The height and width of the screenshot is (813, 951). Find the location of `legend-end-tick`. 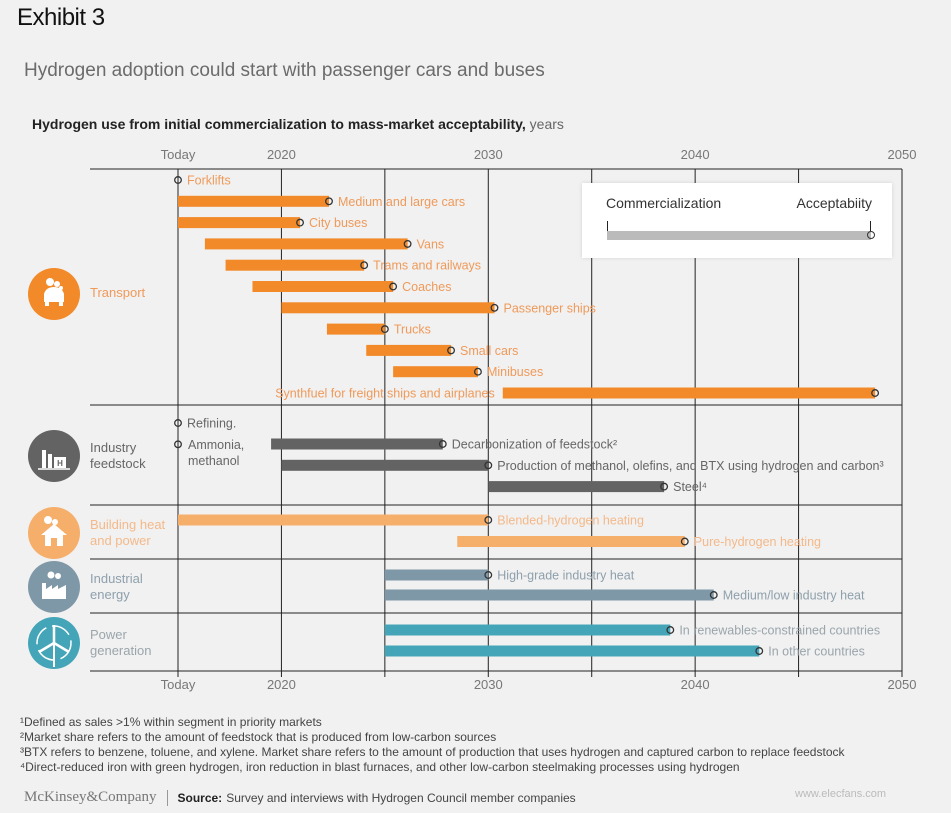

legend-end-tick is located at coordinates (870, 227).